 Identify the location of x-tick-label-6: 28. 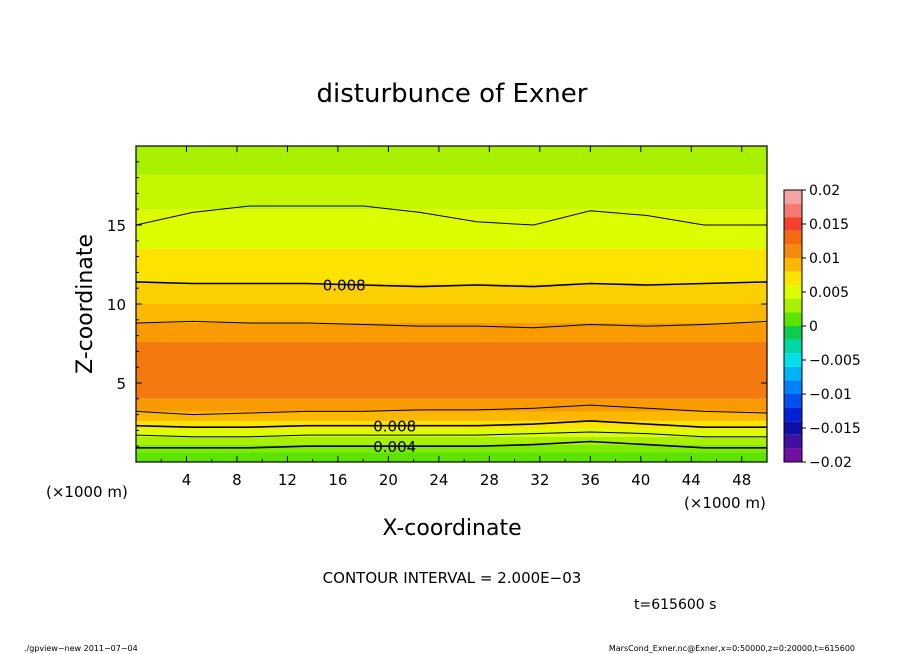
(489, 480).